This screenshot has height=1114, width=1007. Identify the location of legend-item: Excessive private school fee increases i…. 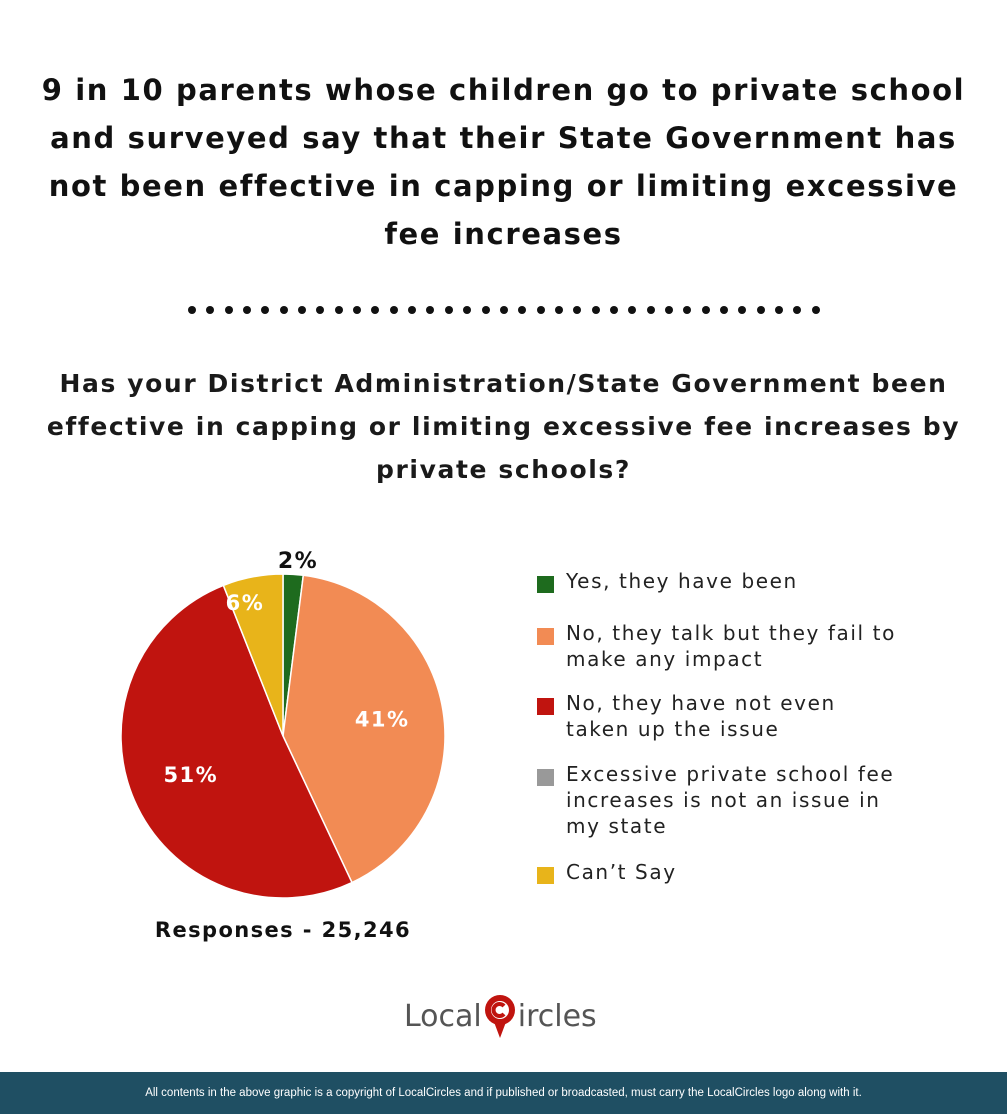
(716, 800).